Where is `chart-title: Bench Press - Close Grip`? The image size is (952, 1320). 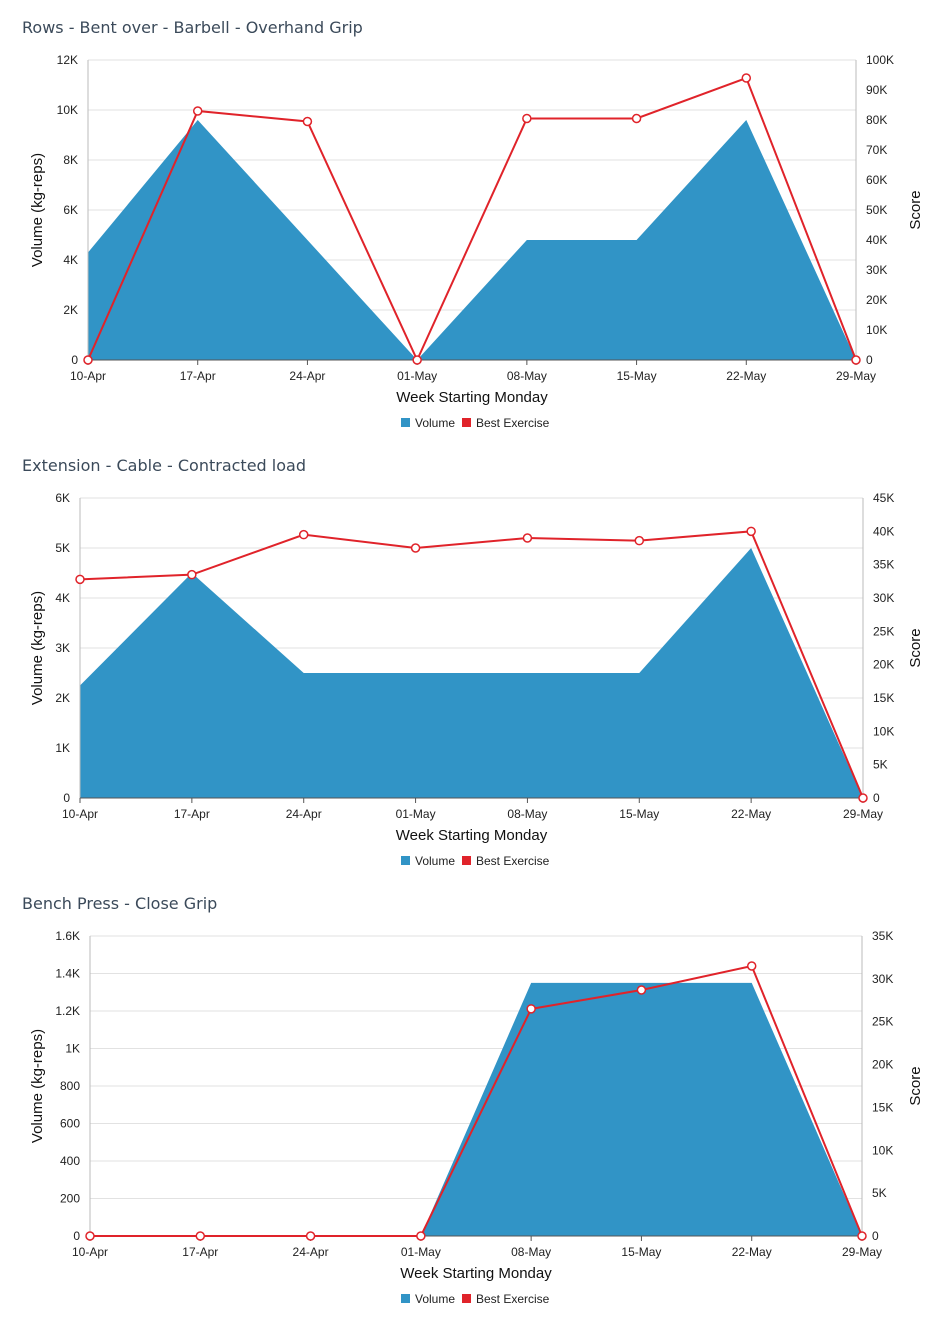
chart-title: Bench Press - Close Grip is located at coordinates (120, 903).